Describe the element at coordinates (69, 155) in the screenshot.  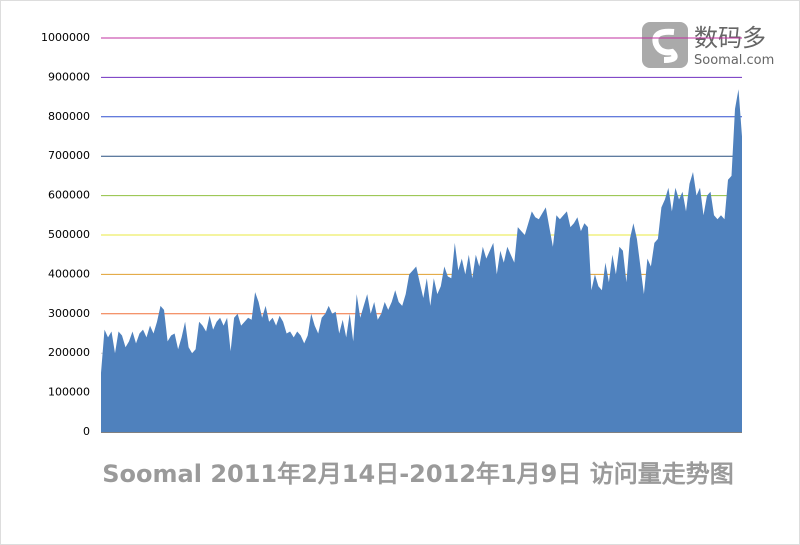
I see `y-tick-label: 700000` at that location.